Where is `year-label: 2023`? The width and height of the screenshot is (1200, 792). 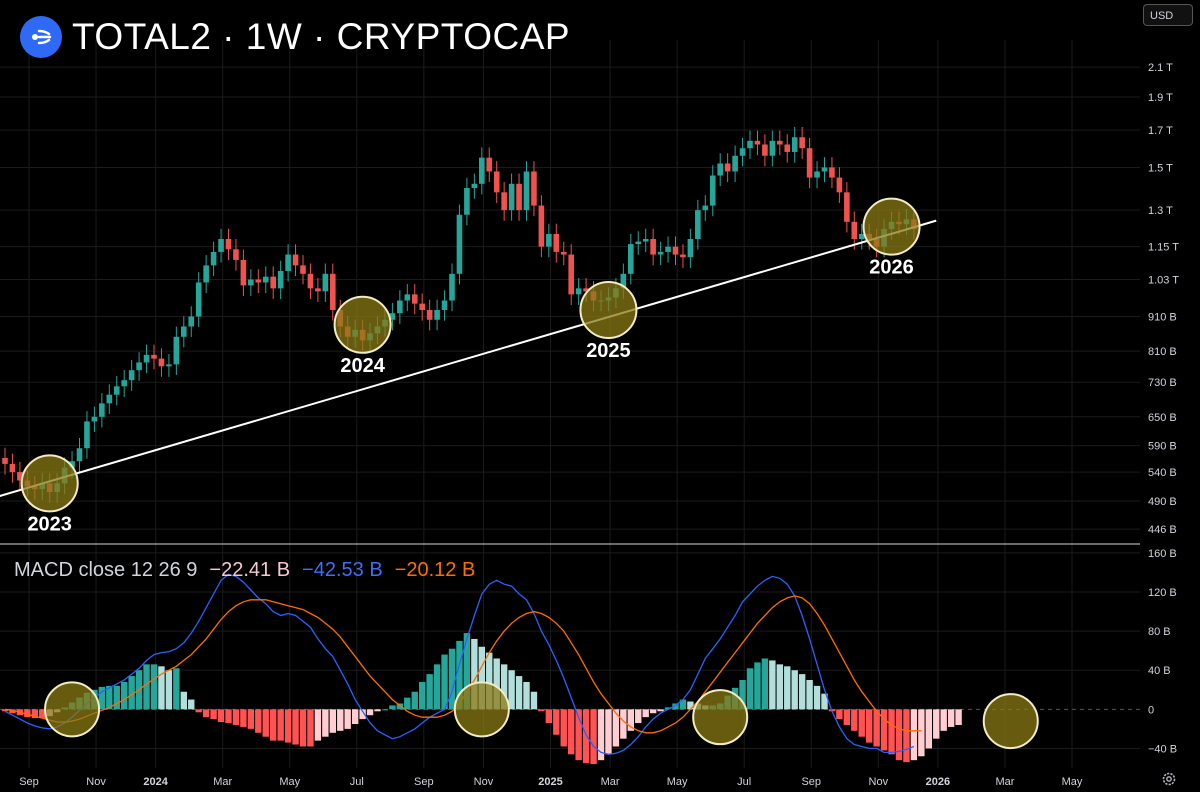
year-label: 2023 is located at coordinates (49, 524).